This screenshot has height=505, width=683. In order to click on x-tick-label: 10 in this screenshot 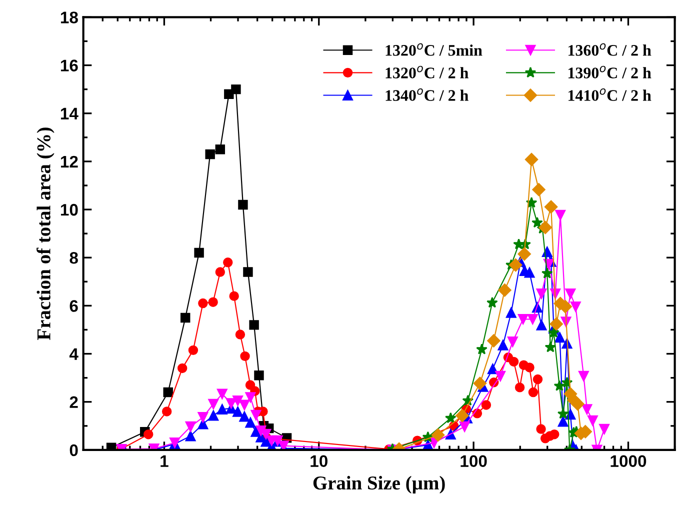, I will do `click(319, 461)`.